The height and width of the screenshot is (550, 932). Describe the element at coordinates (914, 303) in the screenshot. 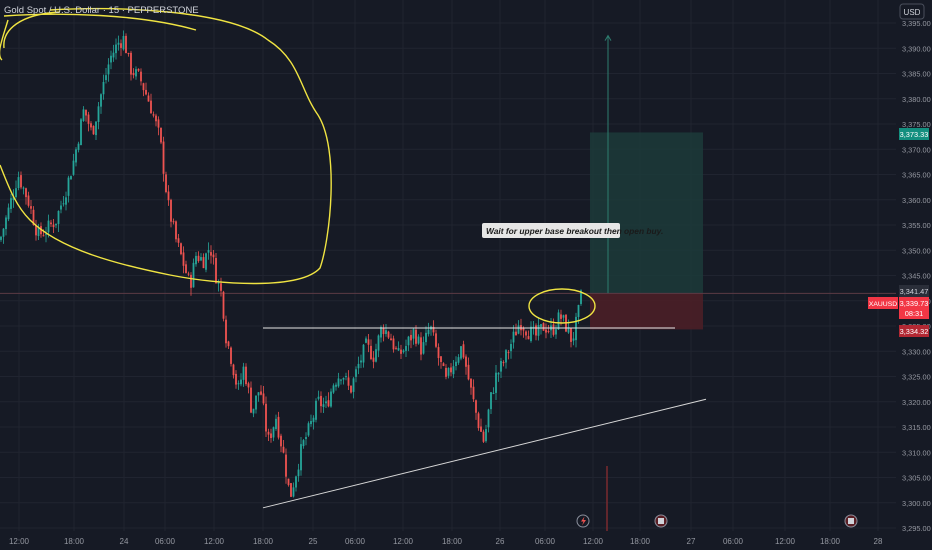

I see `svg-text: 3,339.73` at that location.